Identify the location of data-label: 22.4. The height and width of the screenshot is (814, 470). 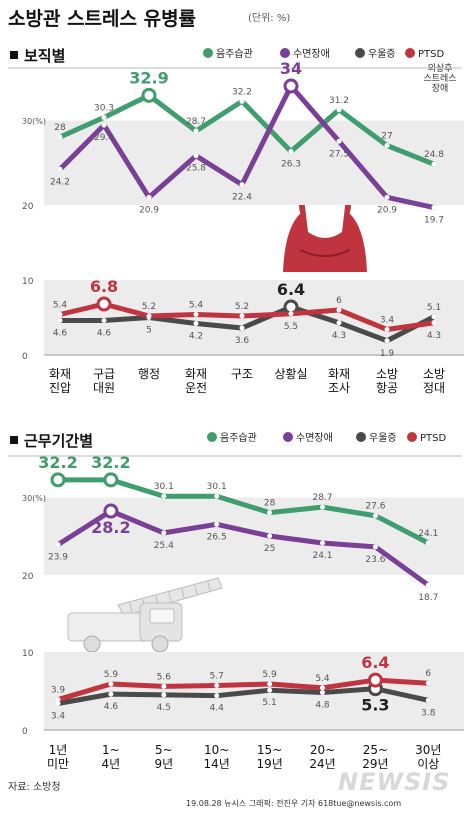
(242, 198).